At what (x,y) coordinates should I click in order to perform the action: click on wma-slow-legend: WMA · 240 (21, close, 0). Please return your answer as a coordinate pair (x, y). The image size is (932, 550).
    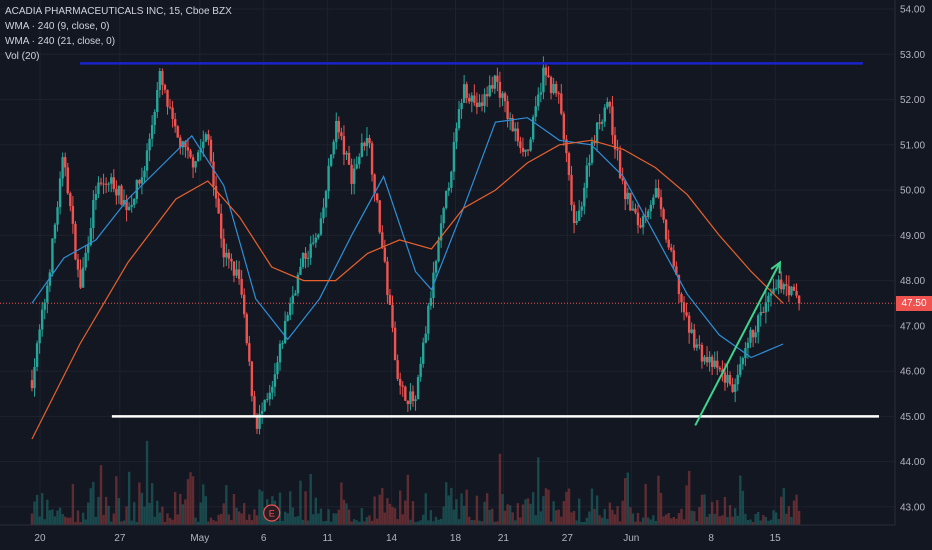
    Looking at the image, I should click on (60, 41).